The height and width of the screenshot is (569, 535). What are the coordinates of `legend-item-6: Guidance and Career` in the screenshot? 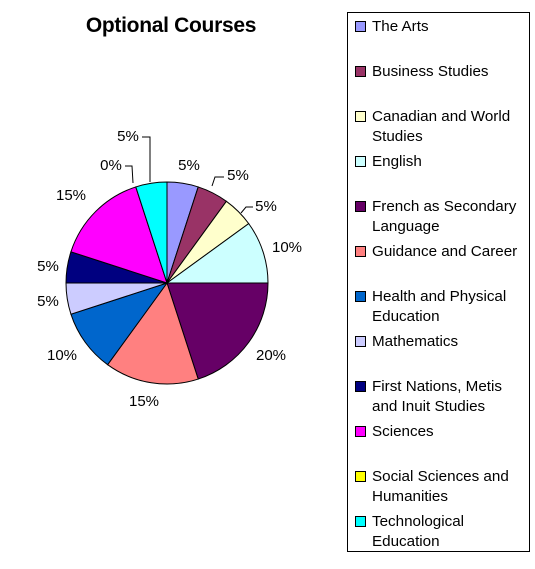 It's located at (440, 252).